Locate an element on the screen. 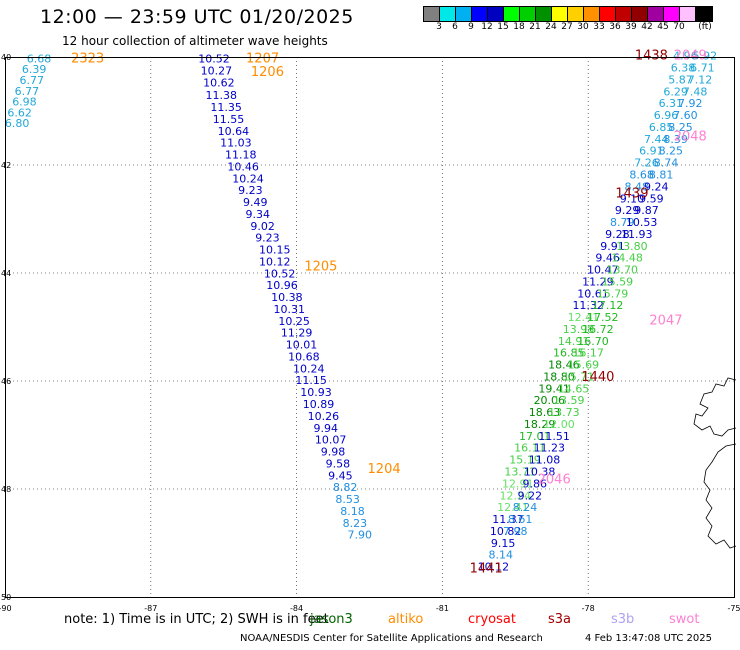 The width and height of the screenshot is (740, 650). wave-height-value: 8.81 is located at coordinates (661, 175).